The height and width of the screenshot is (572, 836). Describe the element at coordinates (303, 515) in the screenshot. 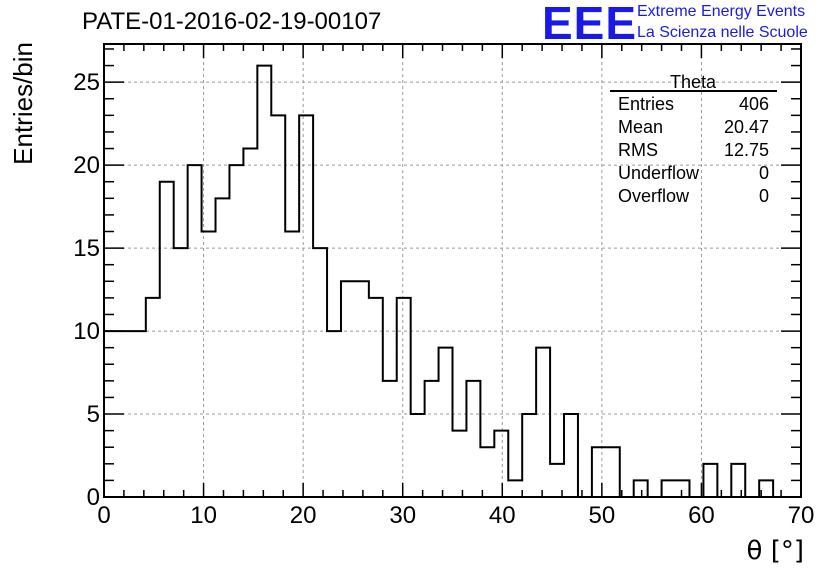

I see `x-tick-label: 20` at that location.